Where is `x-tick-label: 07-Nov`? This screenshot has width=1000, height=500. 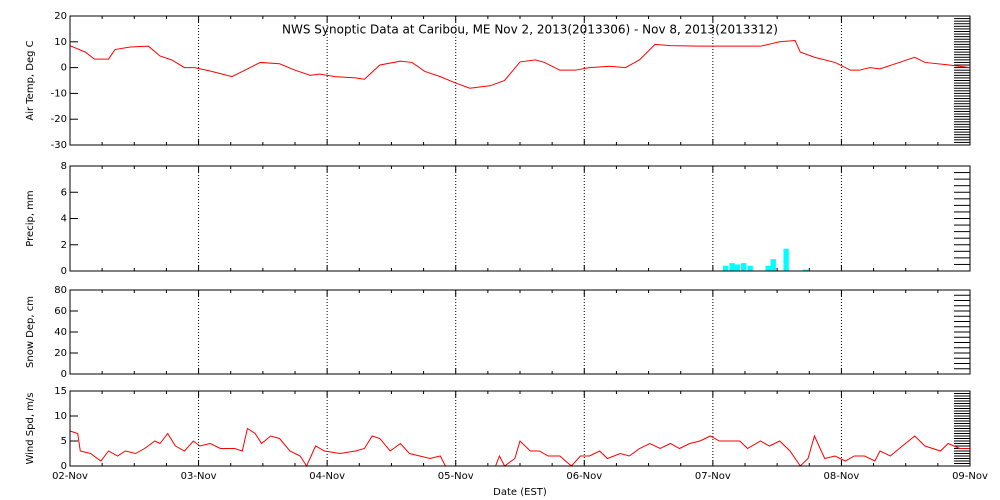
x-tick-label: 07-Nov is located at coordinates (713, 476).